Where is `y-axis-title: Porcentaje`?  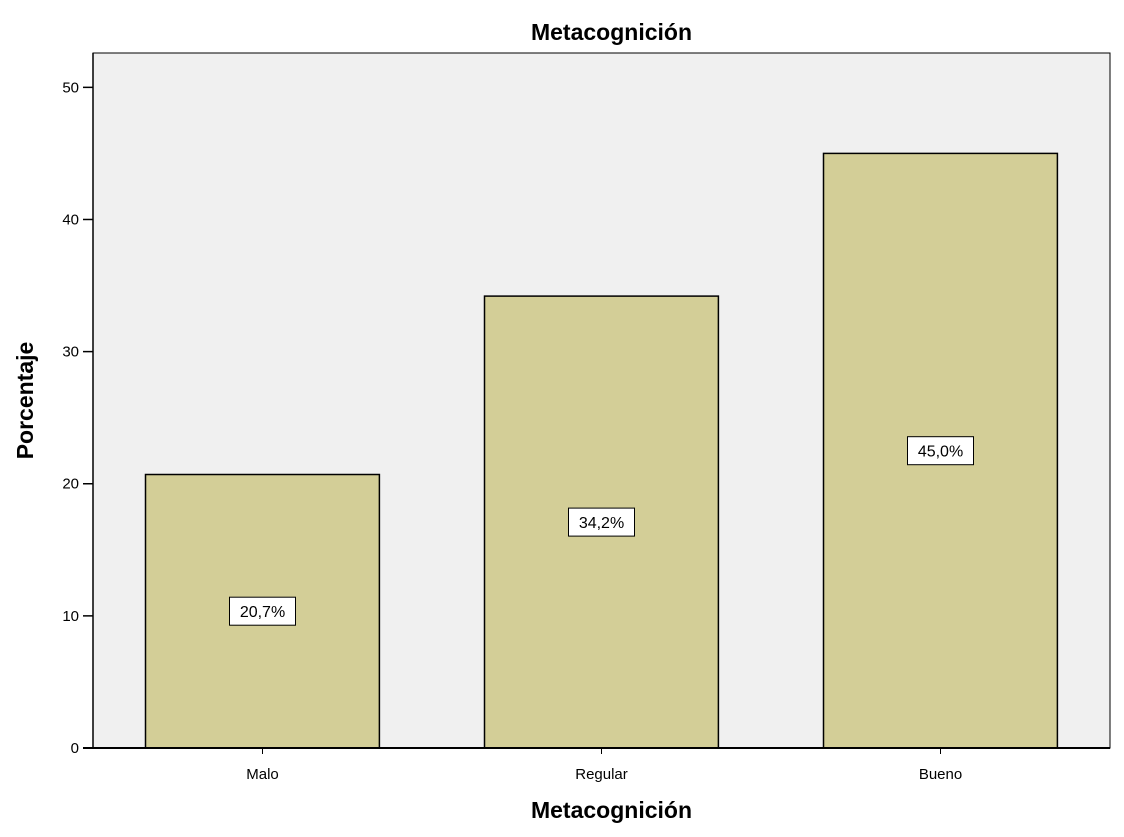
y-axis-title: Porcentaje is located at coordinates (25, 401).